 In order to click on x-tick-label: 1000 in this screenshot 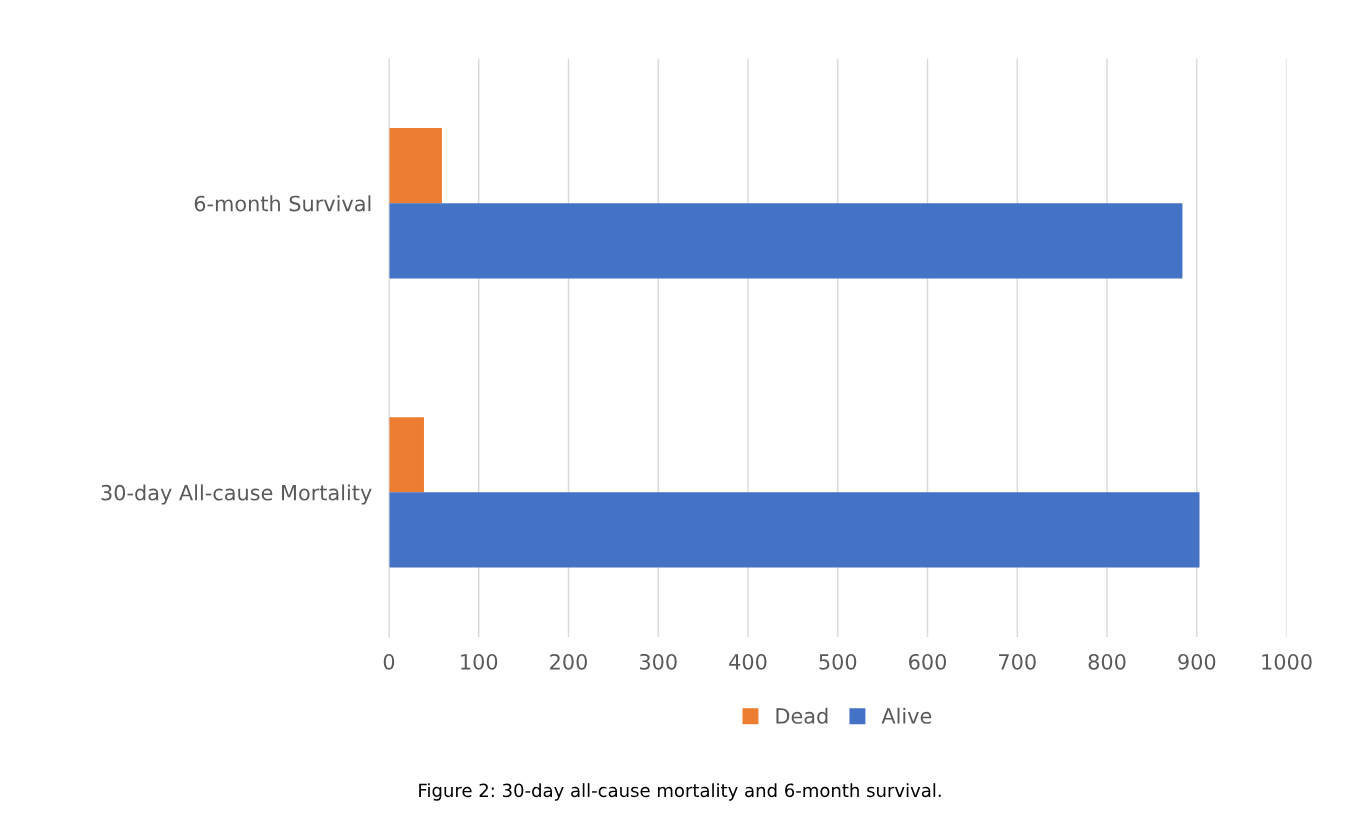, I will do `click(1287, 661)`.